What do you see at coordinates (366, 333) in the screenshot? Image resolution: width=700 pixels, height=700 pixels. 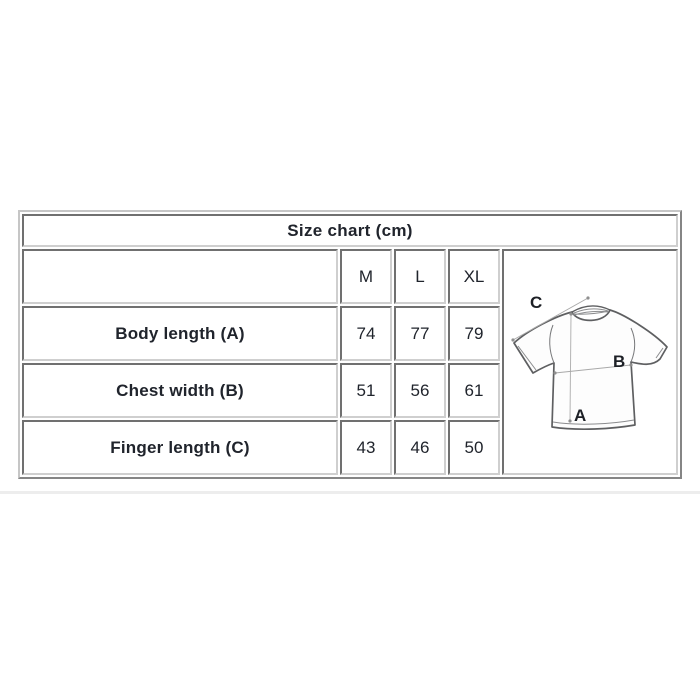 I see `value-body-length-m: 74` at bounding box center [366, 333].